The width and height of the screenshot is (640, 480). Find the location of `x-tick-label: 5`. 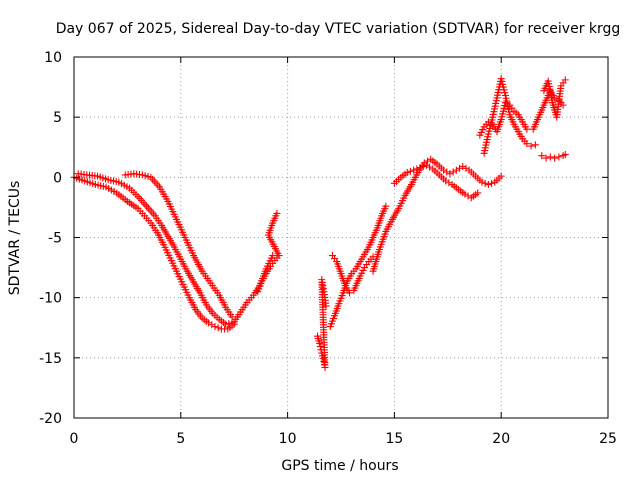

x-tick-label: 5 is located at coordinates (180, 439).